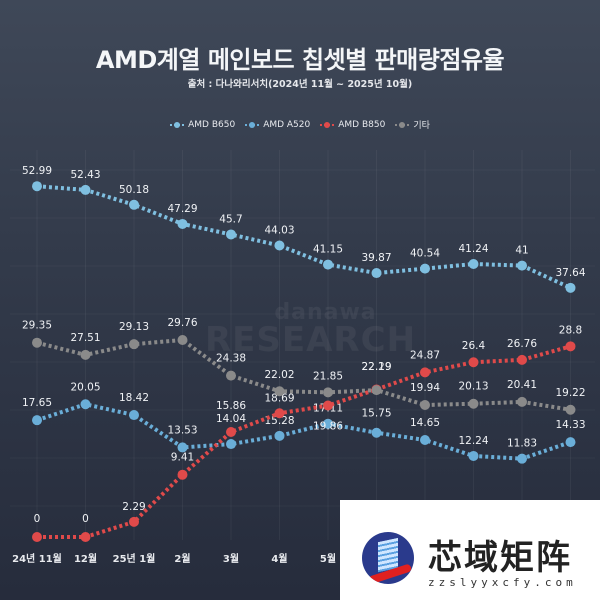 Image resolution: width=600 pixels, height=600 pixels. I want to click on x-axis-tick-label: 2월, so click(182, 559).